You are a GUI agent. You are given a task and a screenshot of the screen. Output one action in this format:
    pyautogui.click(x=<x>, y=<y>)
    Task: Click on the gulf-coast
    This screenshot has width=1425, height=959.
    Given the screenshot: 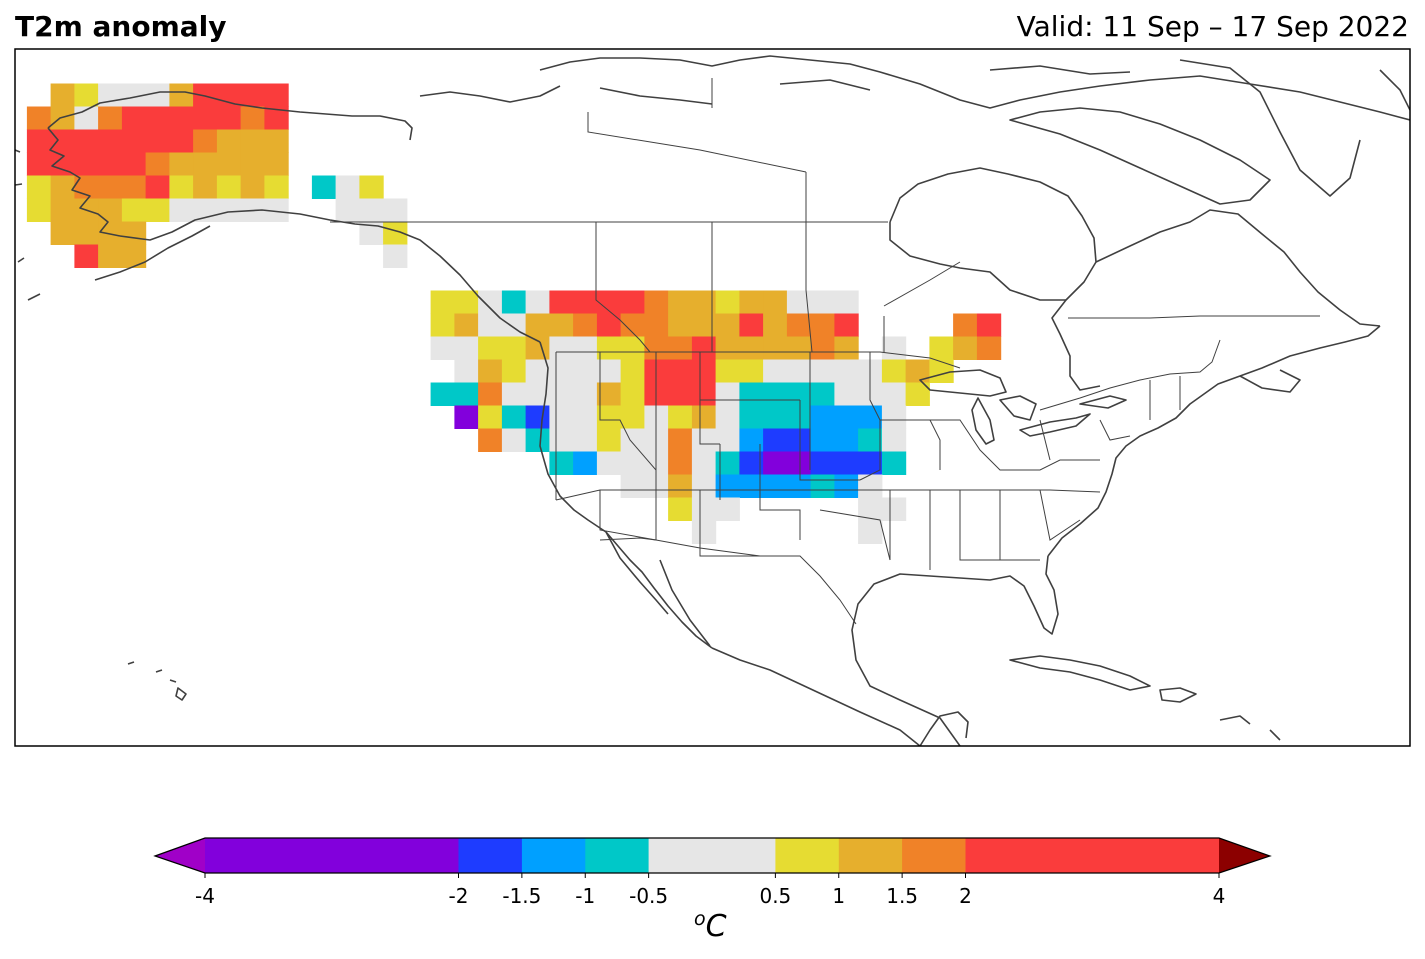 What is the action you would take?
    pyautogui.click(x=955, y=650)
    